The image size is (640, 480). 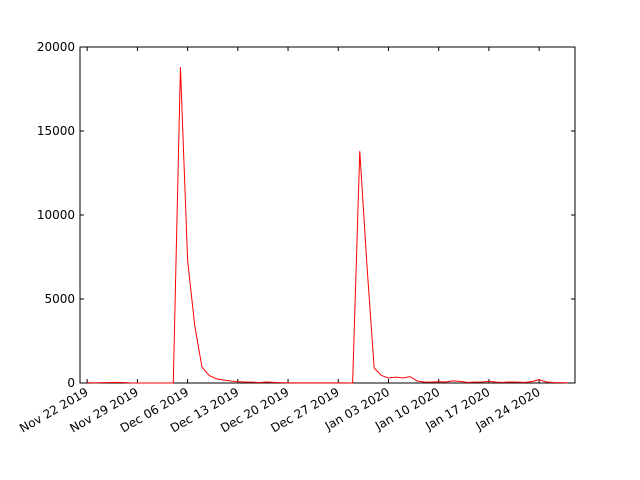 What do you see at coordinates (56, 215) in the screenshot?
I see `y-tick-label: 10000` at bounding box center [56, 215].